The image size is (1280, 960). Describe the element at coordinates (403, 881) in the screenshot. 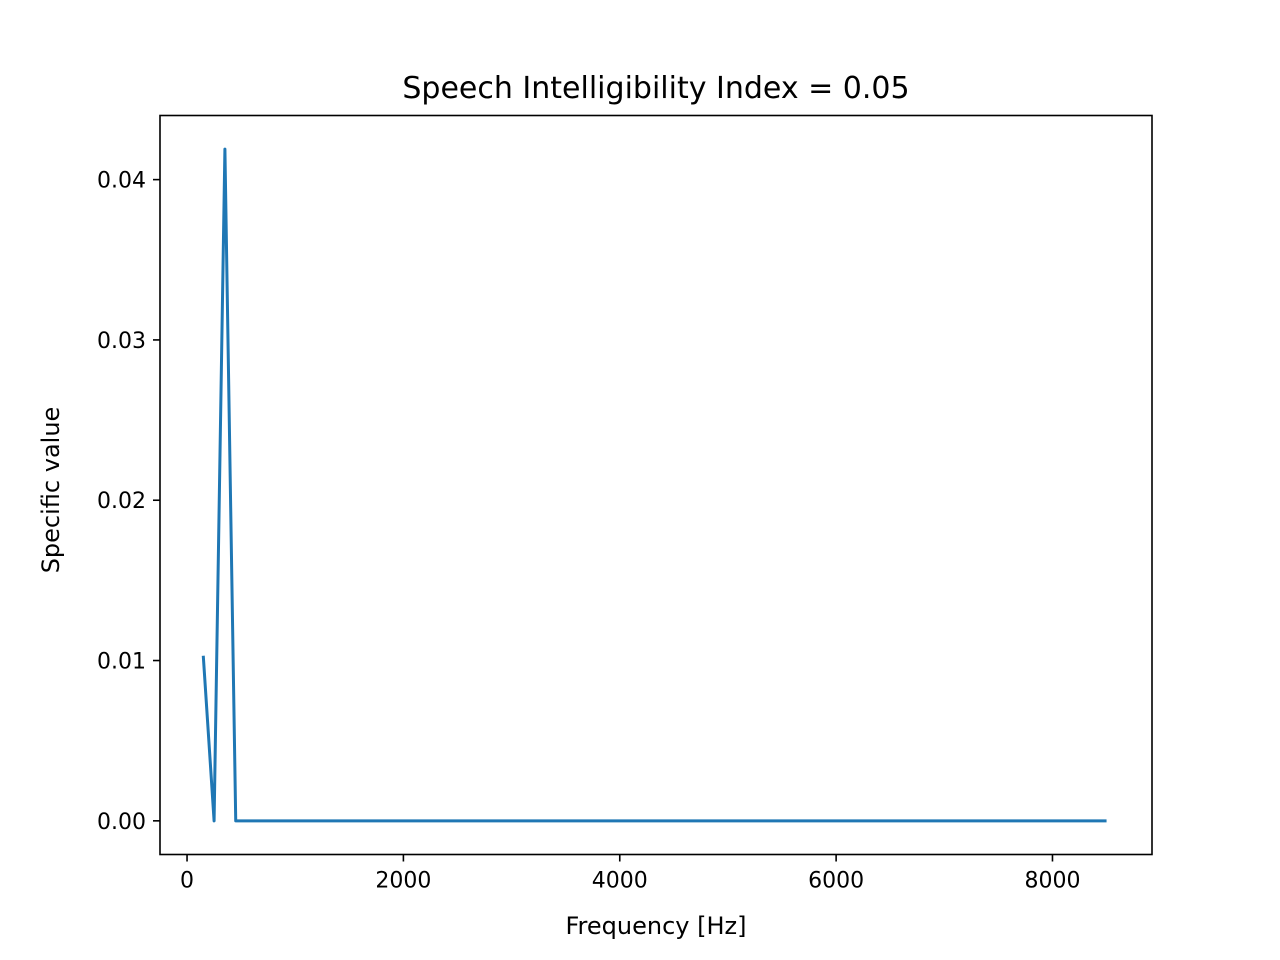

I see `x-tick-label: 2000` at that location.